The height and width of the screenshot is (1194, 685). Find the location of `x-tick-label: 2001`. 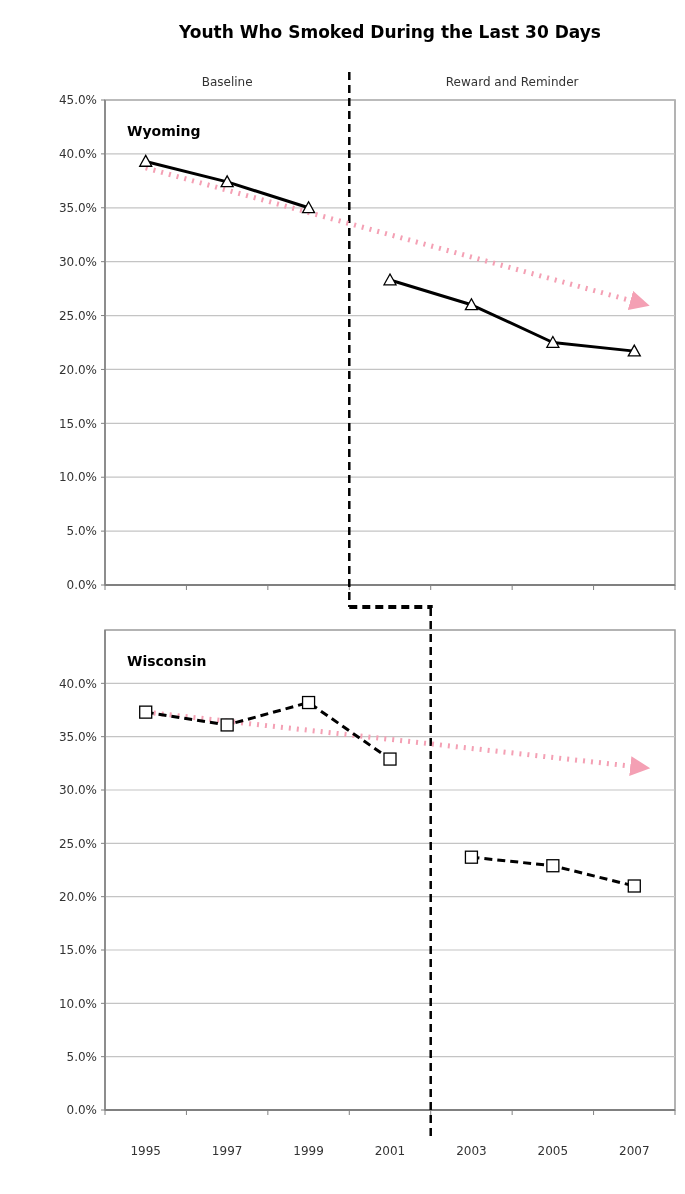

x-tick-label: 2001 is located at coordinates (390, 1151).